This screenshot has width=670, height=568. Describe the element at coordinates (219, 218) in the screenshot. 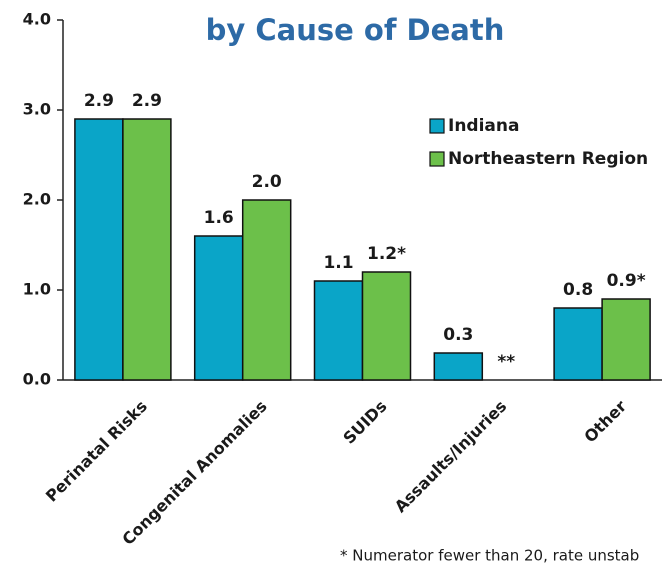

I see `value-label: 1.6` at that location.